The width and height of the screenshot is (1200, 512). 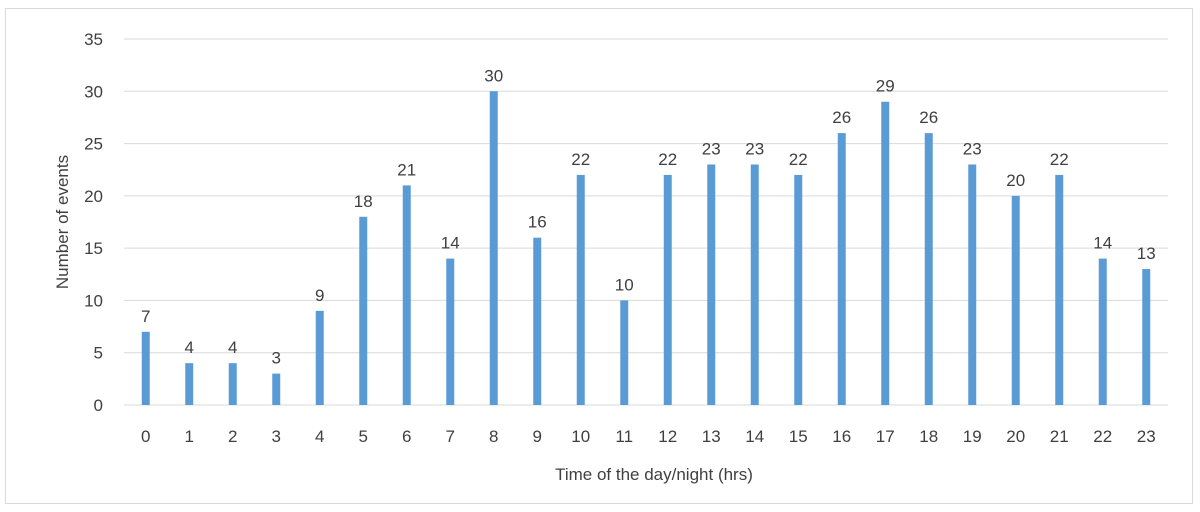 I want to click on data-label: 13, so click(x=1146, y=253).